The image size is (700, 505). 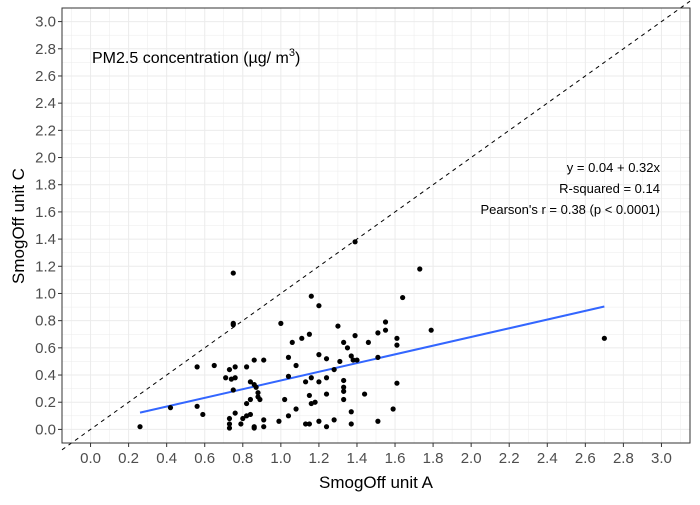 What do you see at coordinates (45, 212) in the screenshot?
I see `y-tick-label: 1.6` at bounding box center [45, 212].